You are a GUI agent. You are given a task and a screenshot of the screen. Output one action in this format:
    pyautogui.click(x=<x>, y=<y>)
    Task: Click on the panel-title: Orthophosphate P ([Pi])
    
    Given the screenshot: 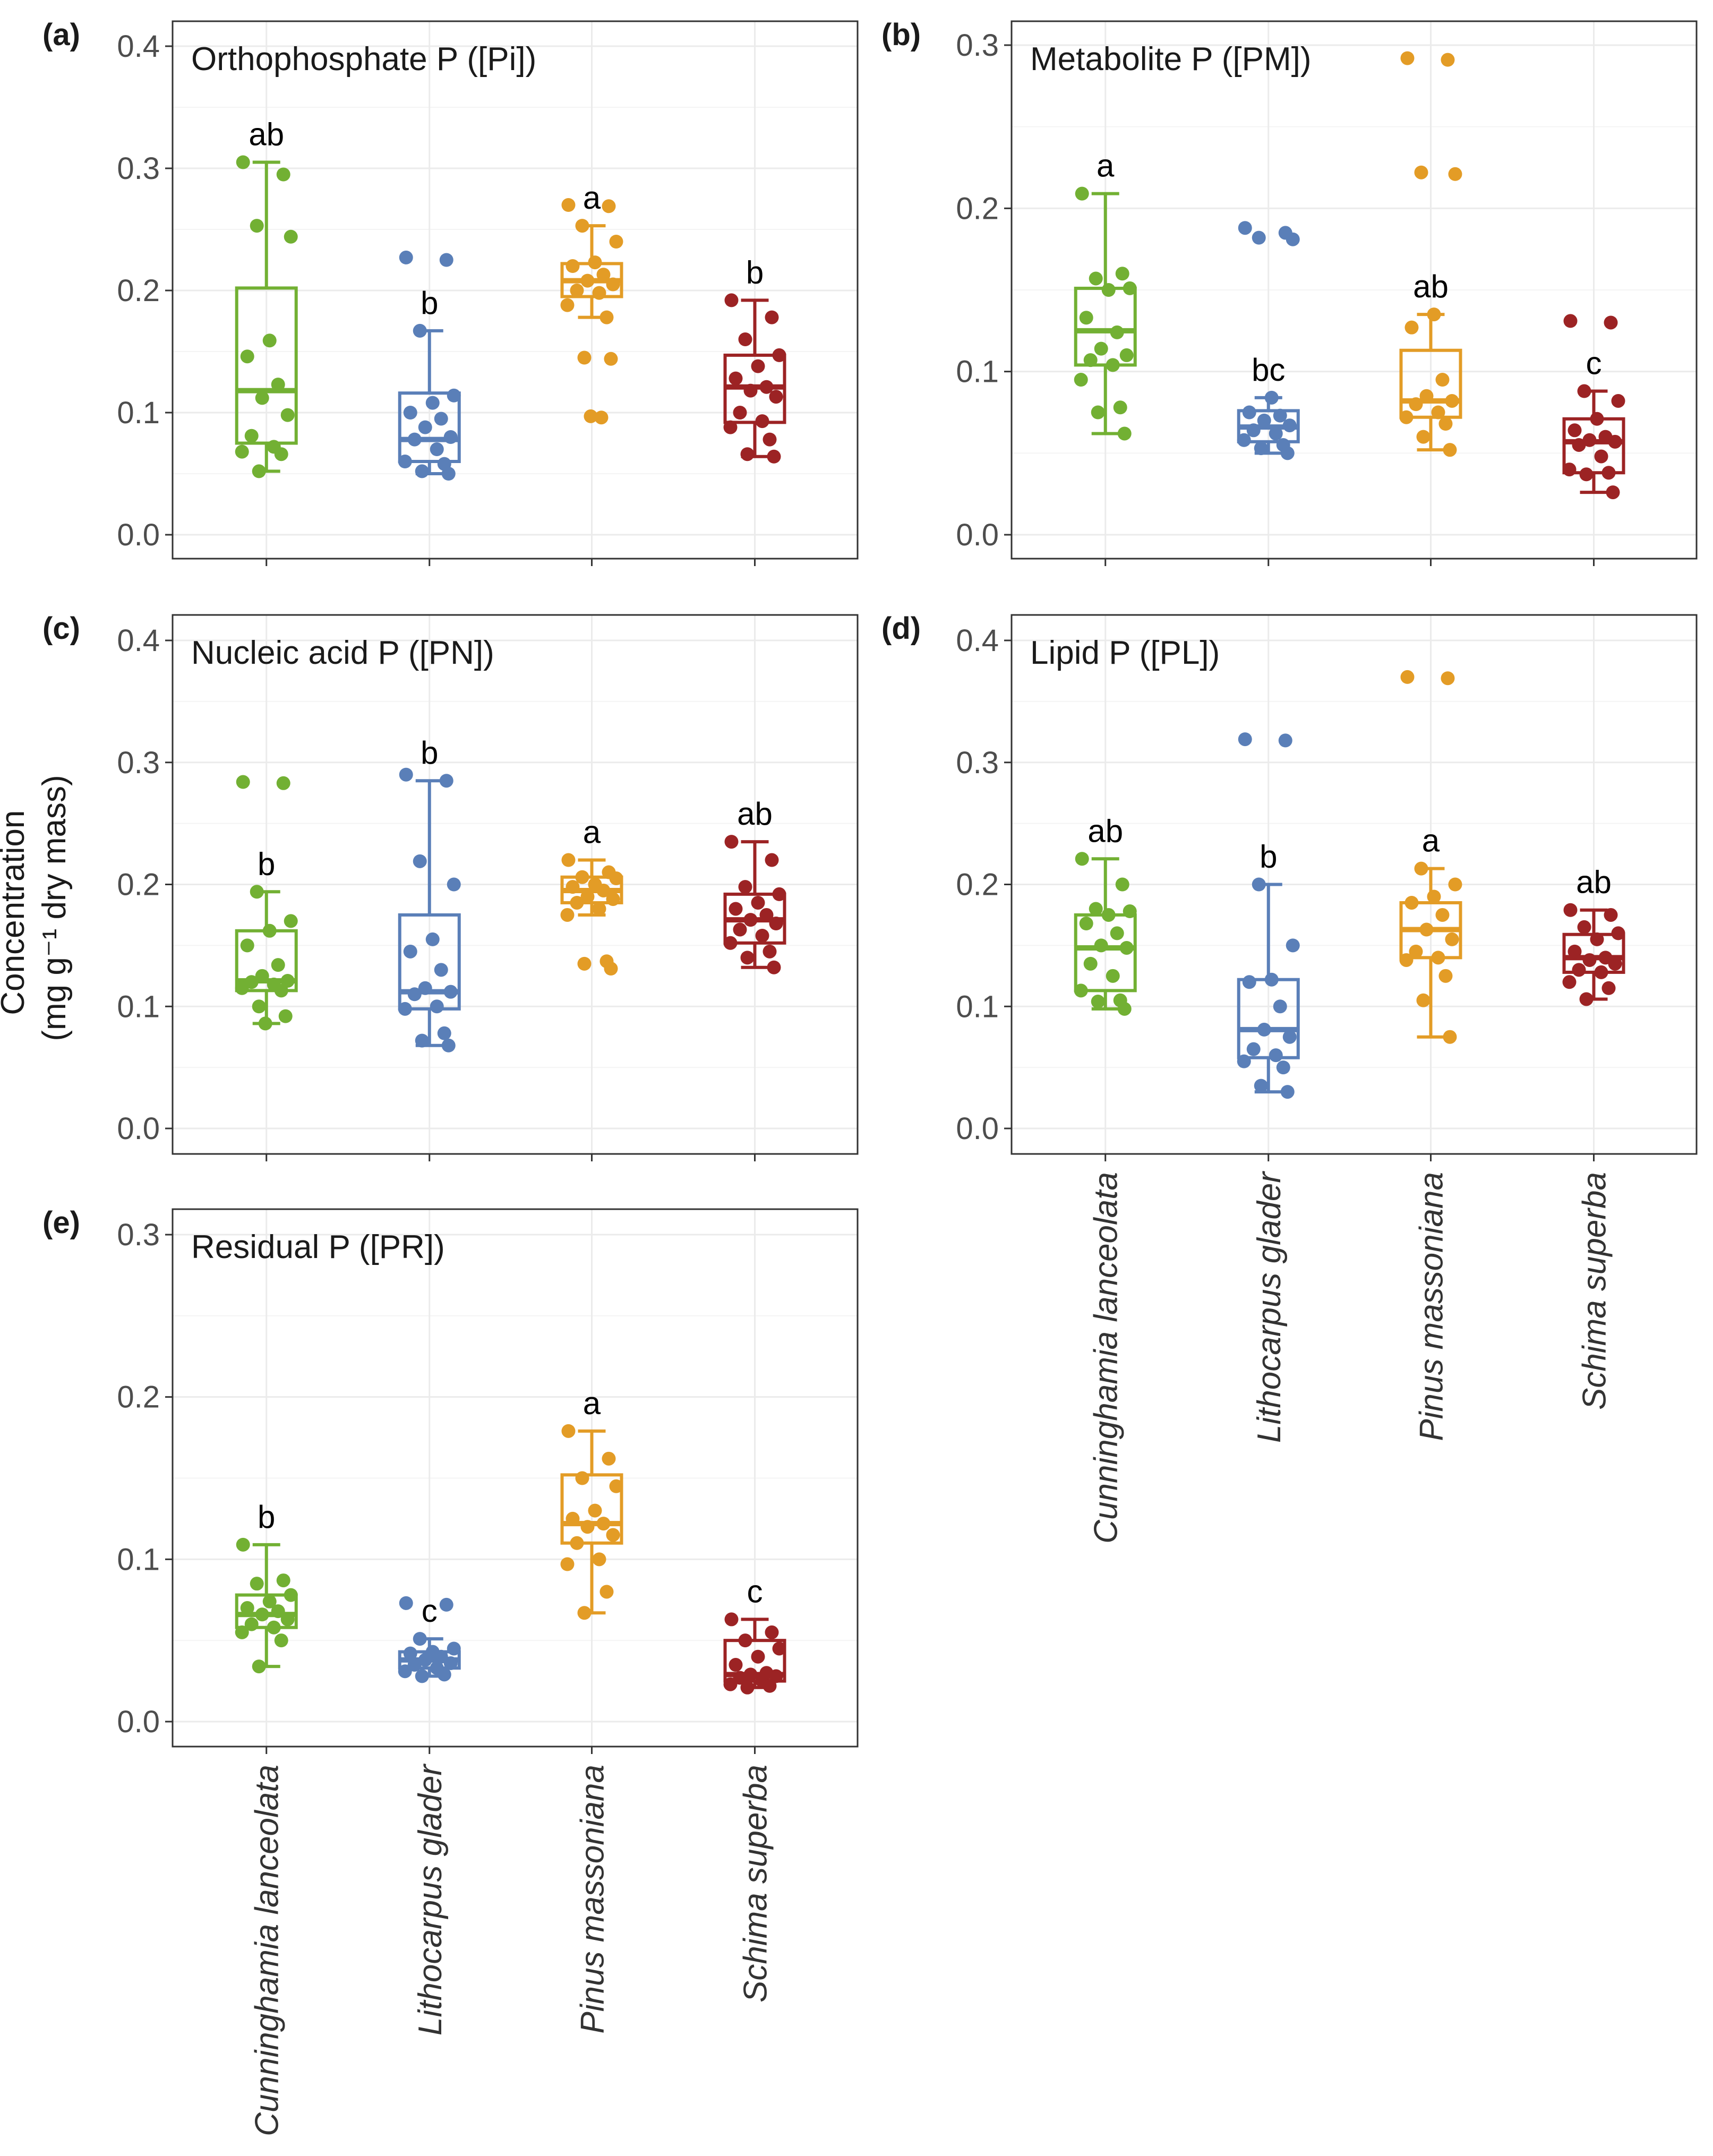 What is the action you would take?
    pyautogui.click(x=363, y=59)
    